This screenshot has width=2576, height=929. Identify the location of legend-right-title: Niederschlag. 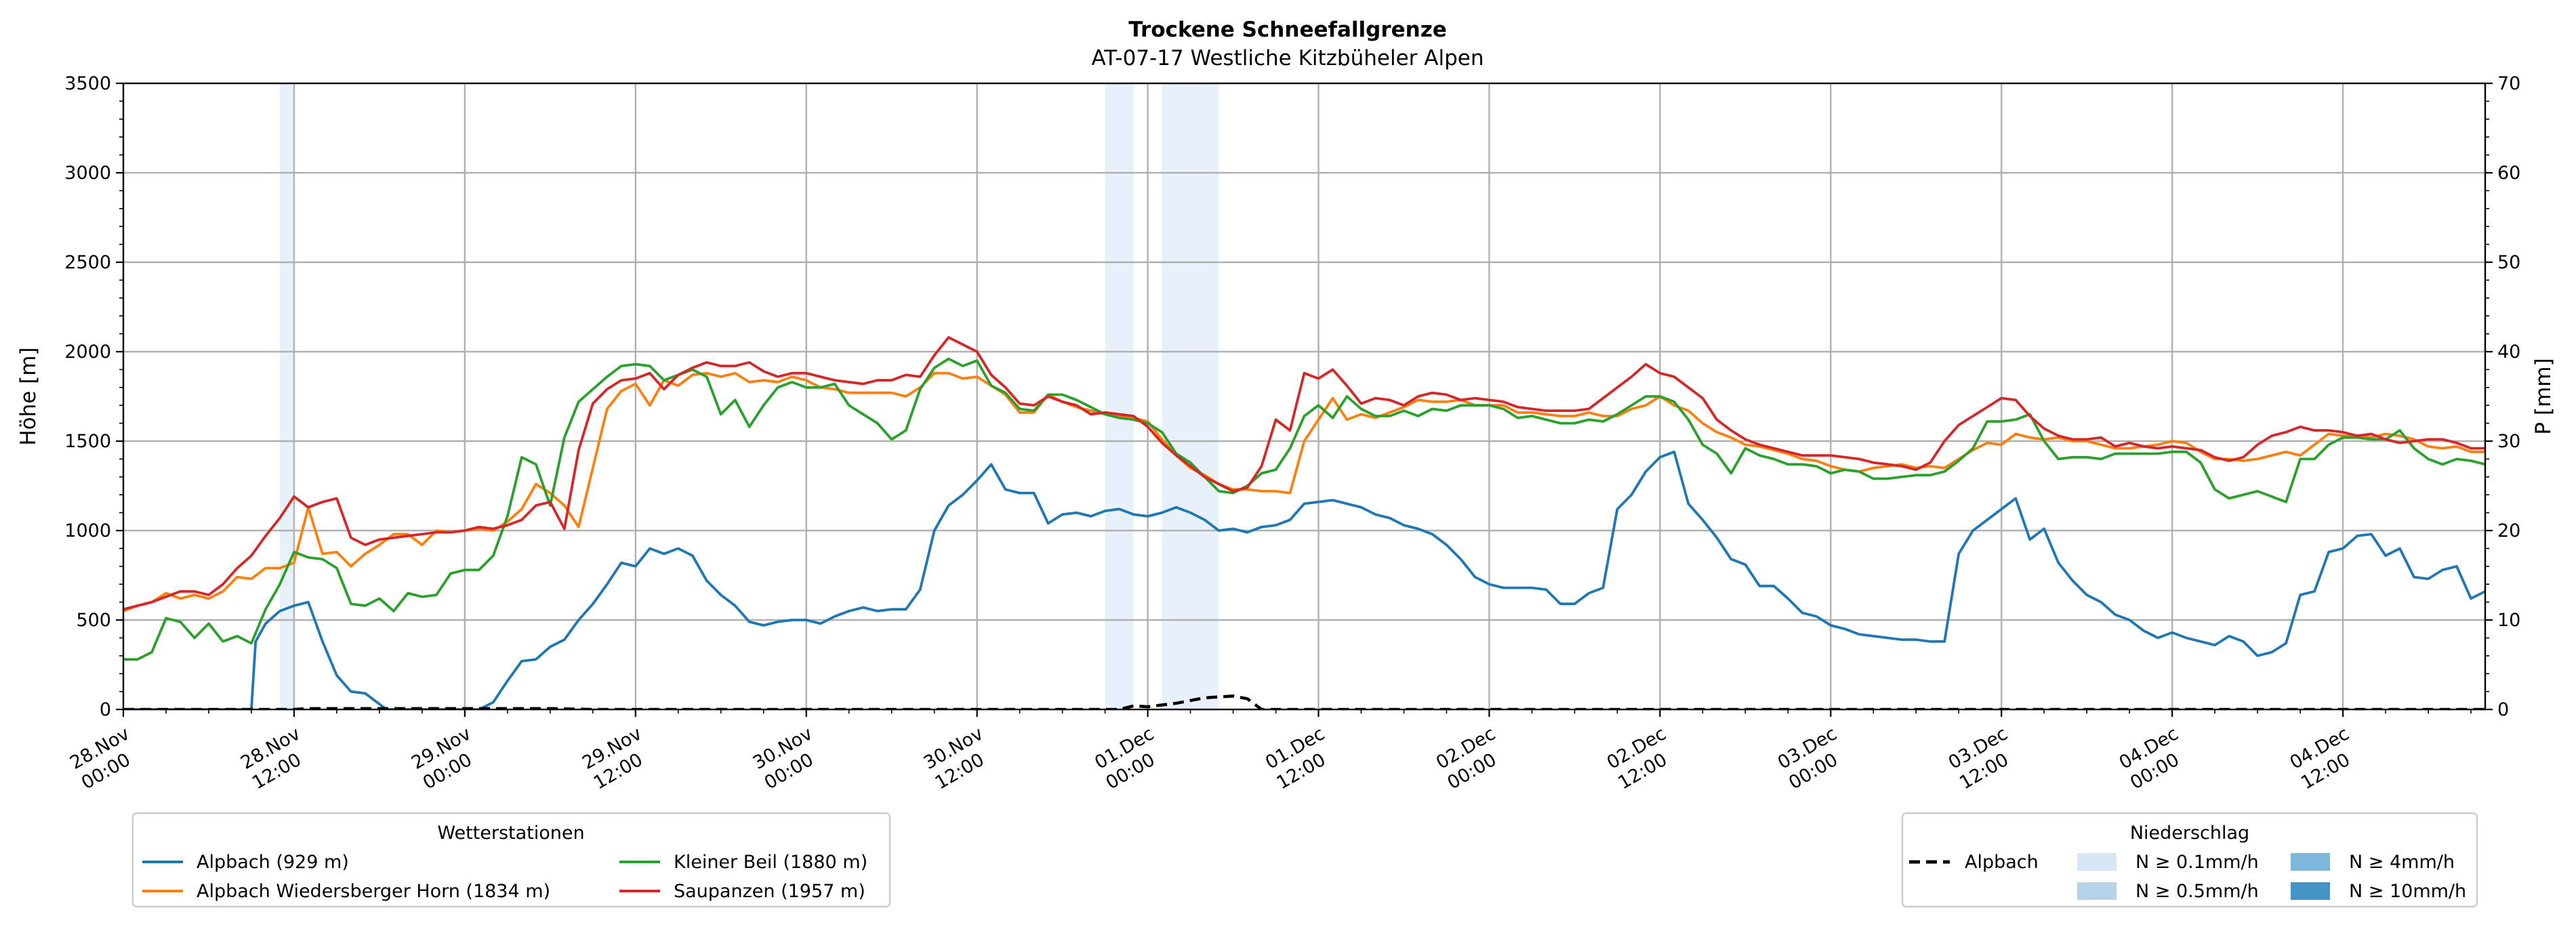
(2189, 833).